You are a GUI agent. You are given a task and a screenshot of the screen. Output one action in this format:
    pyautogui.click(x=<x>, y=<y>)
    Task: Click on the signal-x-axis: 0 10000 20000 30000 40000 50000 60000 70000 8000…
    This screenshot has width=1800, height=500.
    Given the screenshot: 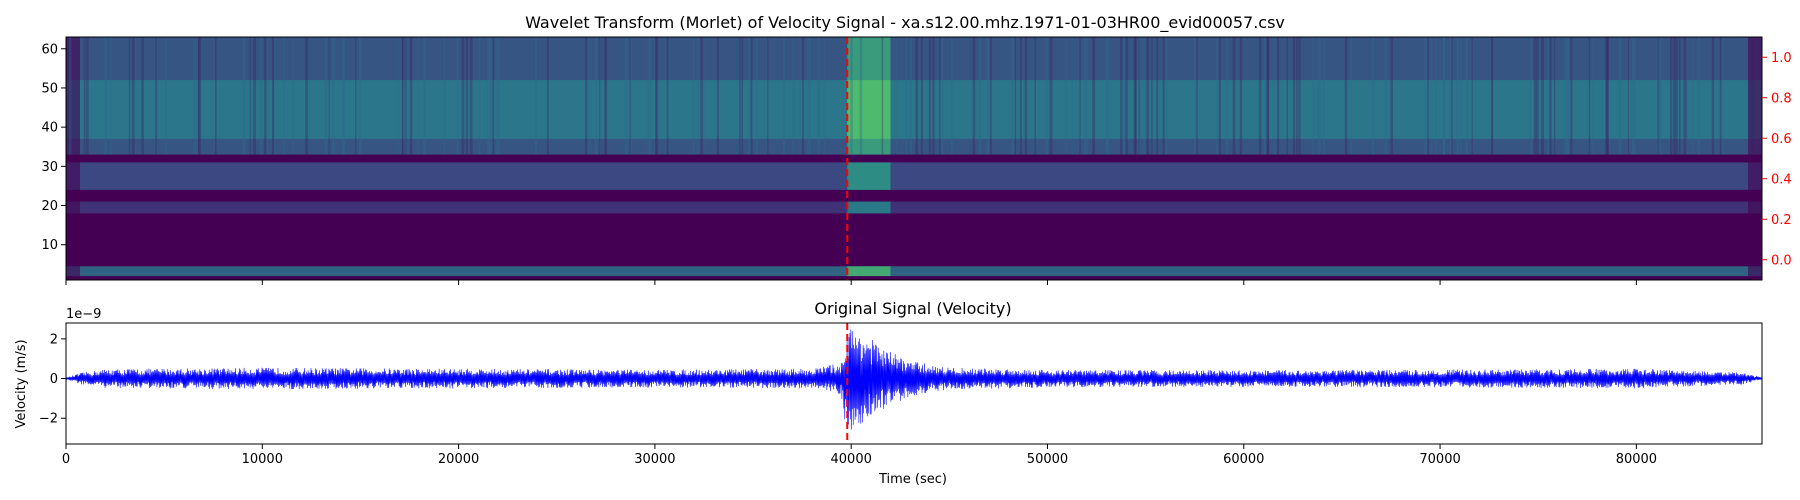 What is the action you would take?
    pyautogui.click(x=859, y=455)
    